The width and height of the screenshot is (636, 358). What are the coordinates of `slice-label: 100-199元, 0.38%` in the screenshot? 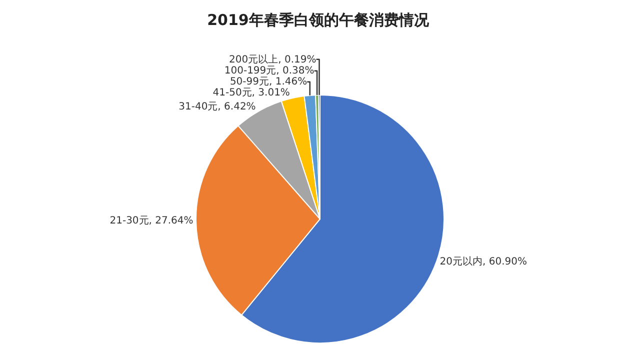 It's located at (269, 70).